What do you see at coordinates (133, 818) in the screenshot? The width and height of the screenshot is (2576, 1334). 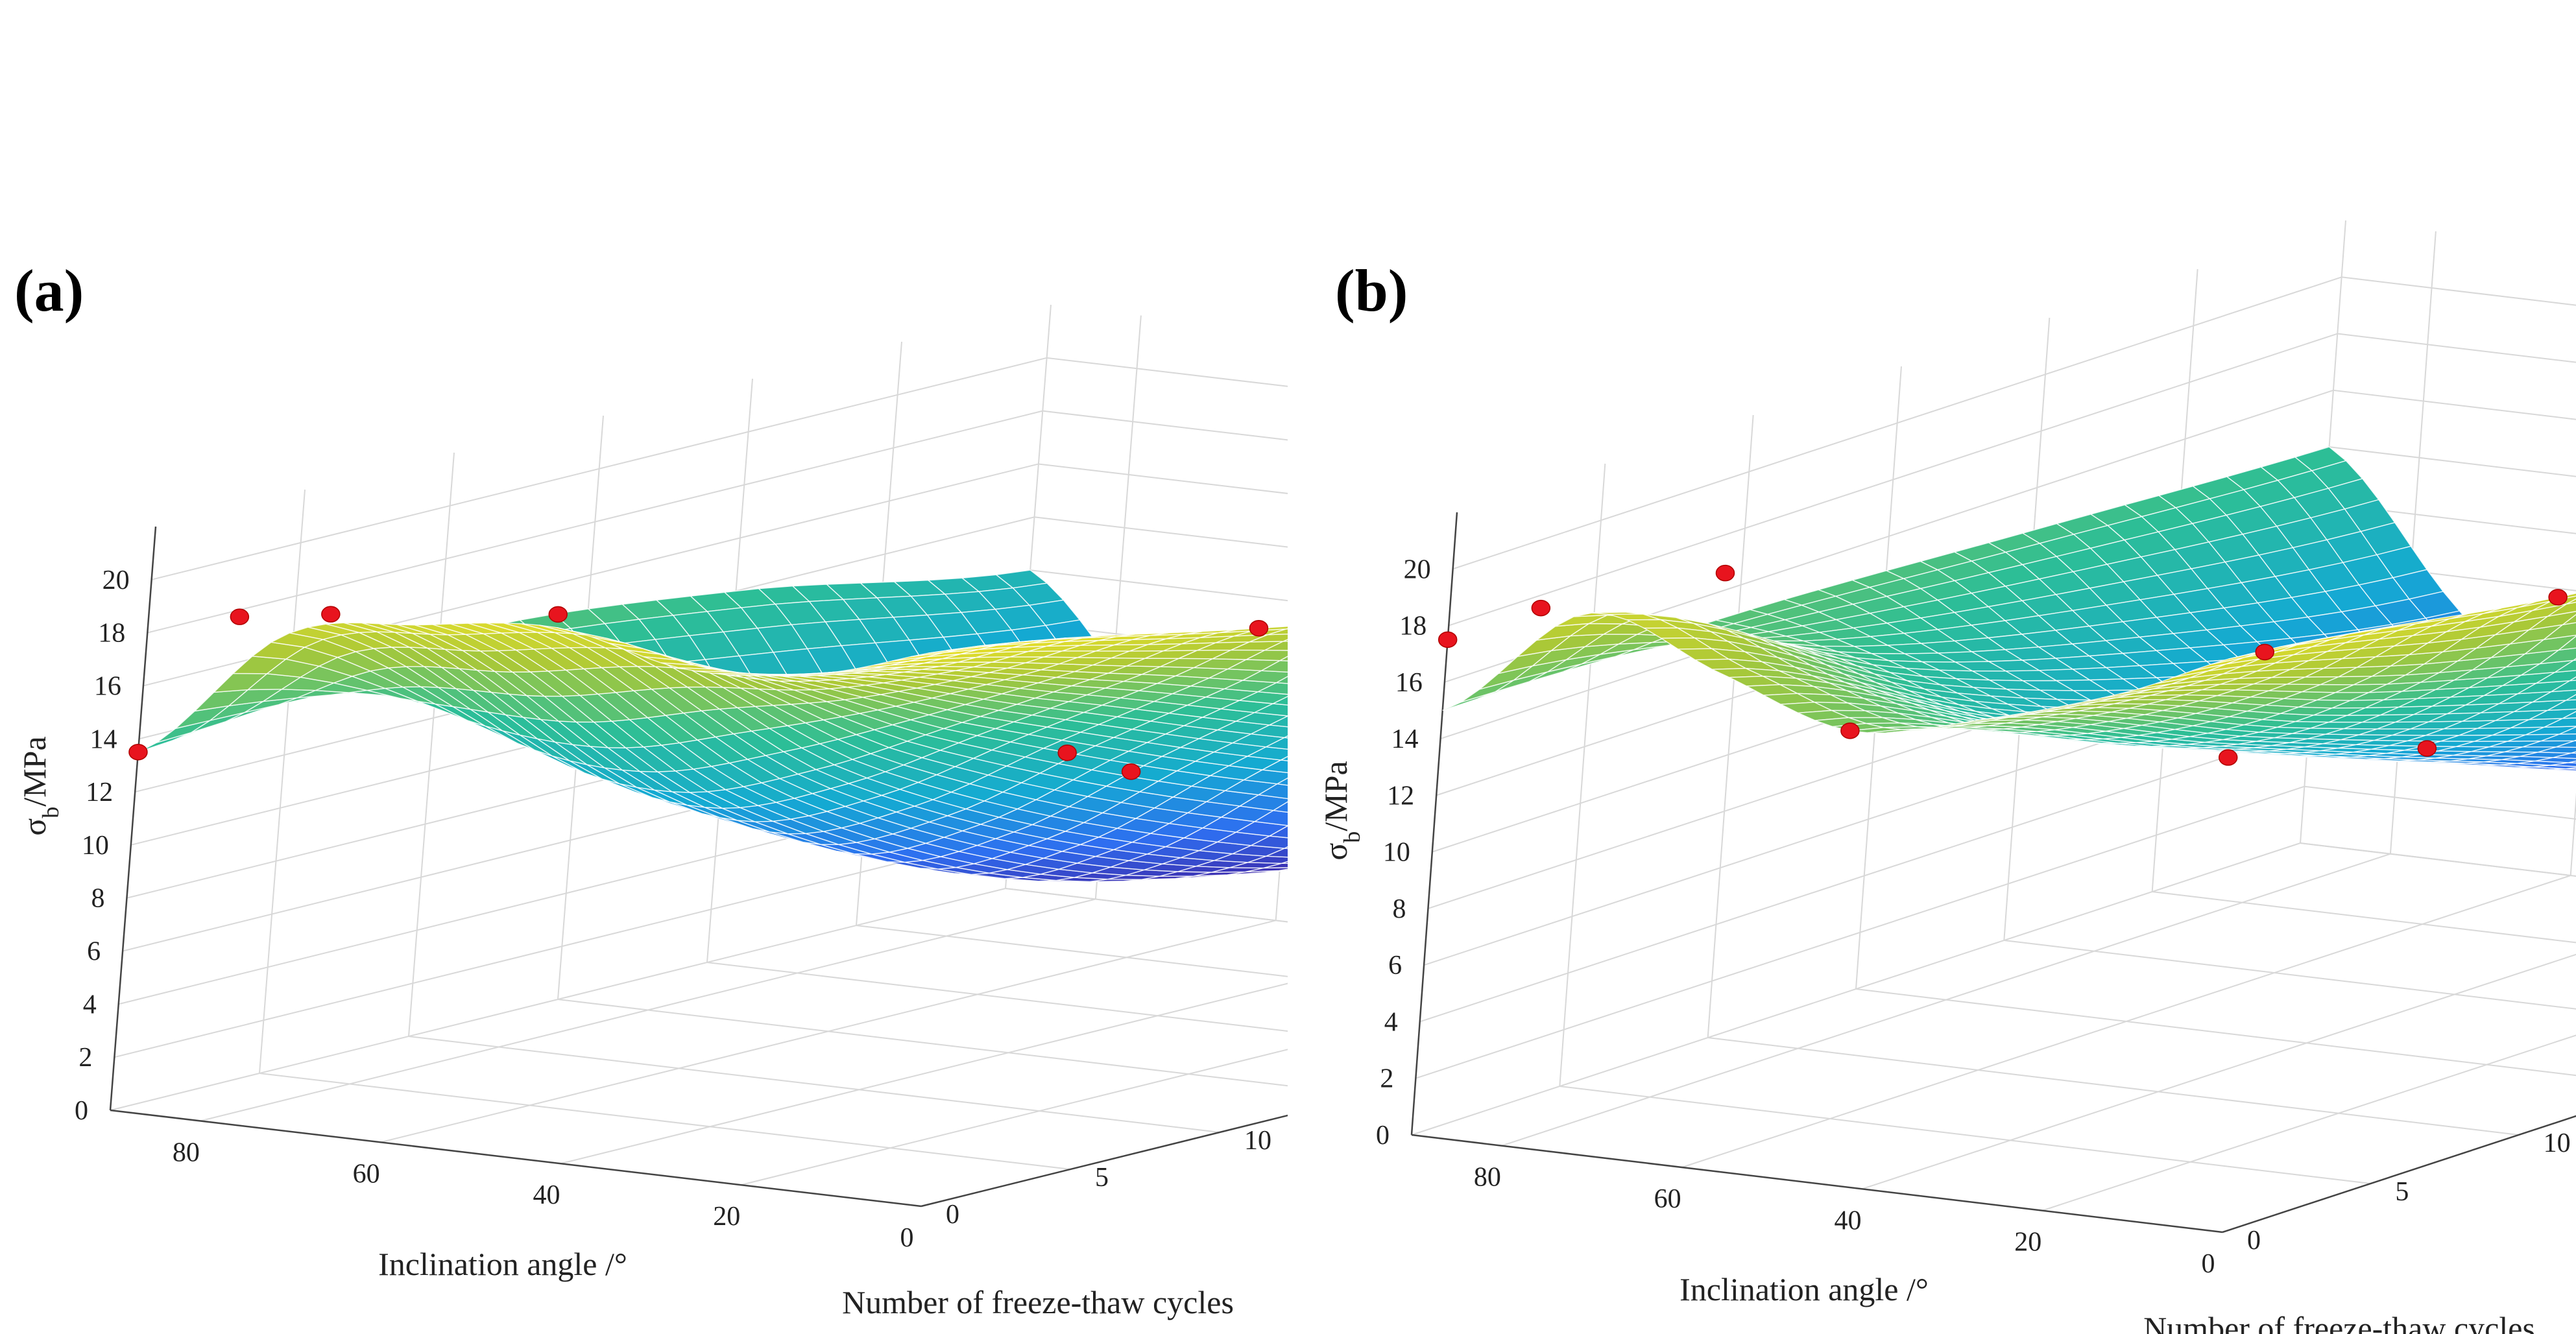 I see `z-axis-line` at bounding box center [133, 818].